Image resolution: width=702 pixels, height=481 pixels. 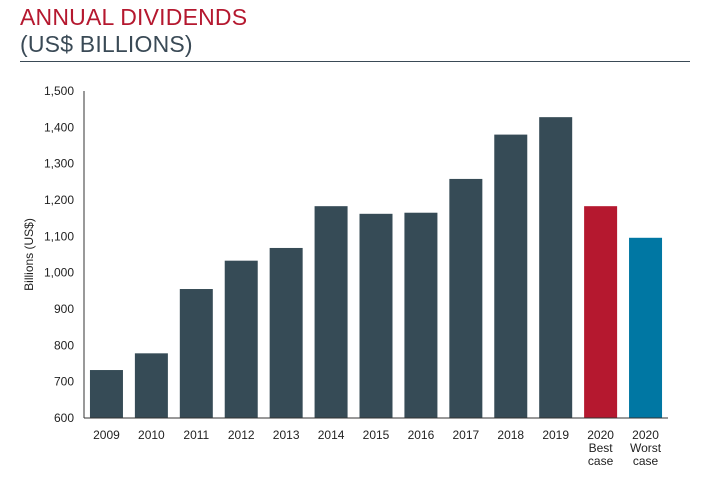 I want to click on x-tick-label: 2012, so click(x=241, y=435).